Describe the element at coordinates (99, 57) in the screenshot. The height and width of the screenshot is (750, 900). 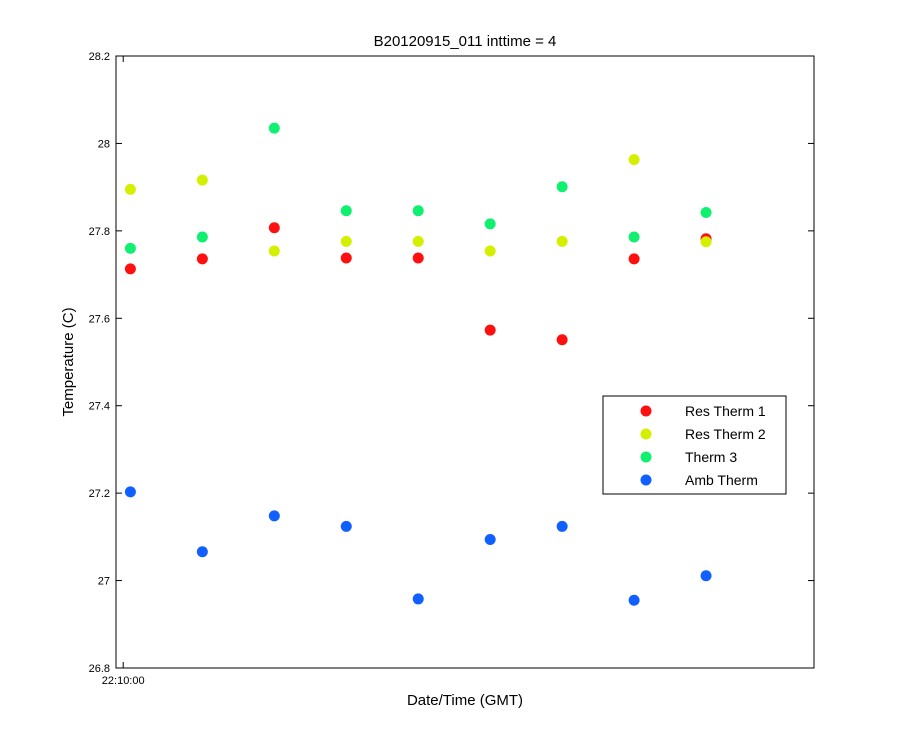
I see `y-tick-label: 28.2` at that location.